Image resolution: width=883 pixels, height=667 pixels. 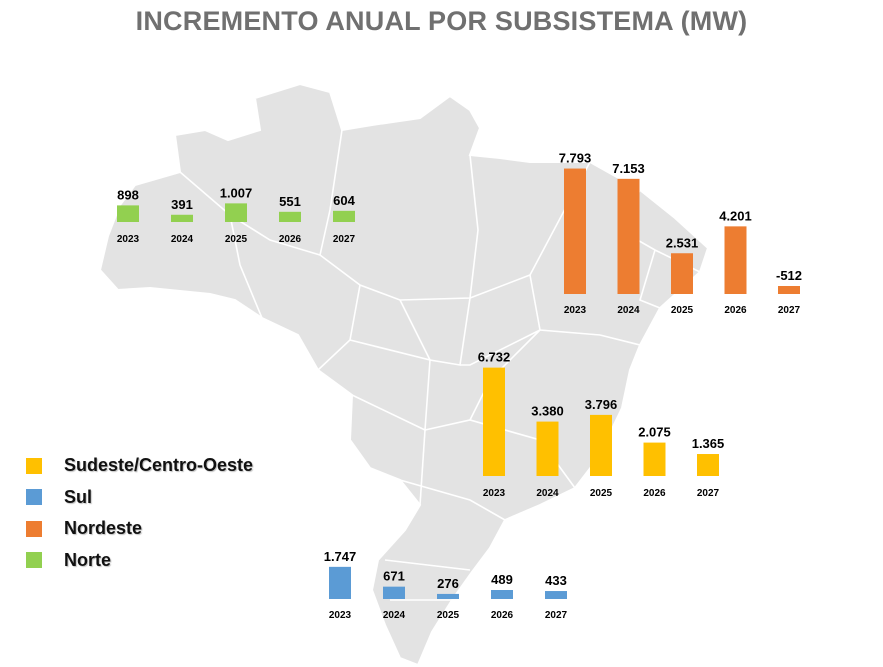 I want to click on data-label: 551, so click(x=290, y=201).